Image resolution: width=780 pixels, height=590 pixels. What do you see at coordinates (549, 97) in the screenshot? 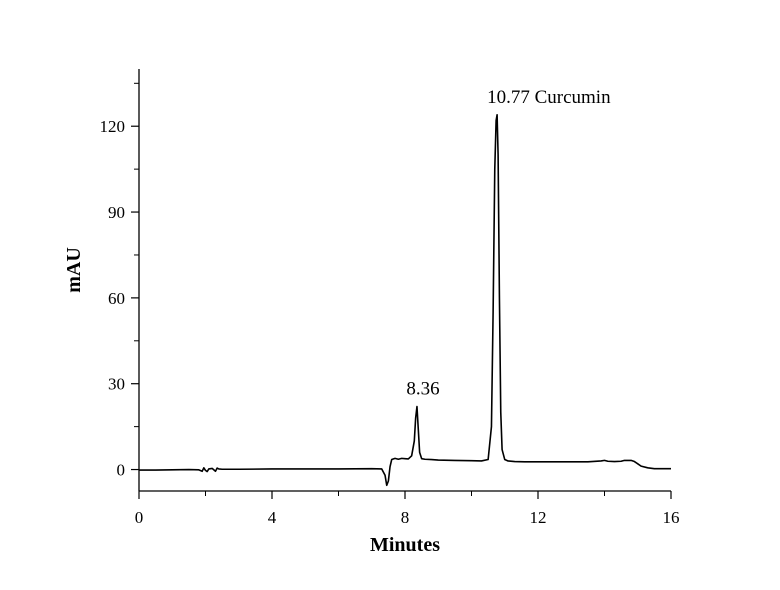
I see `peak-label-curcumin: 10.77 Curcumin` at bounding box center [549, 97].